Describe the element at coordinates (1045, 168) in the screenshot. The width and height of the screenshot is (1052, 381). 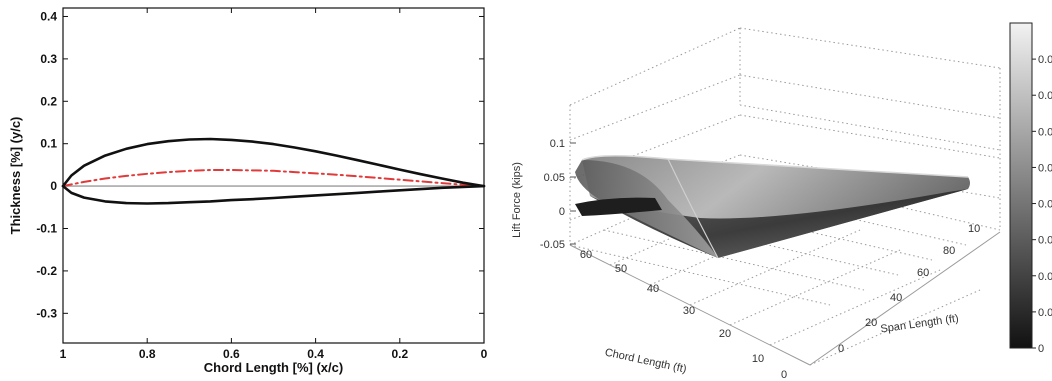
I see `colorbar-tick-label: 0.05` at that location.